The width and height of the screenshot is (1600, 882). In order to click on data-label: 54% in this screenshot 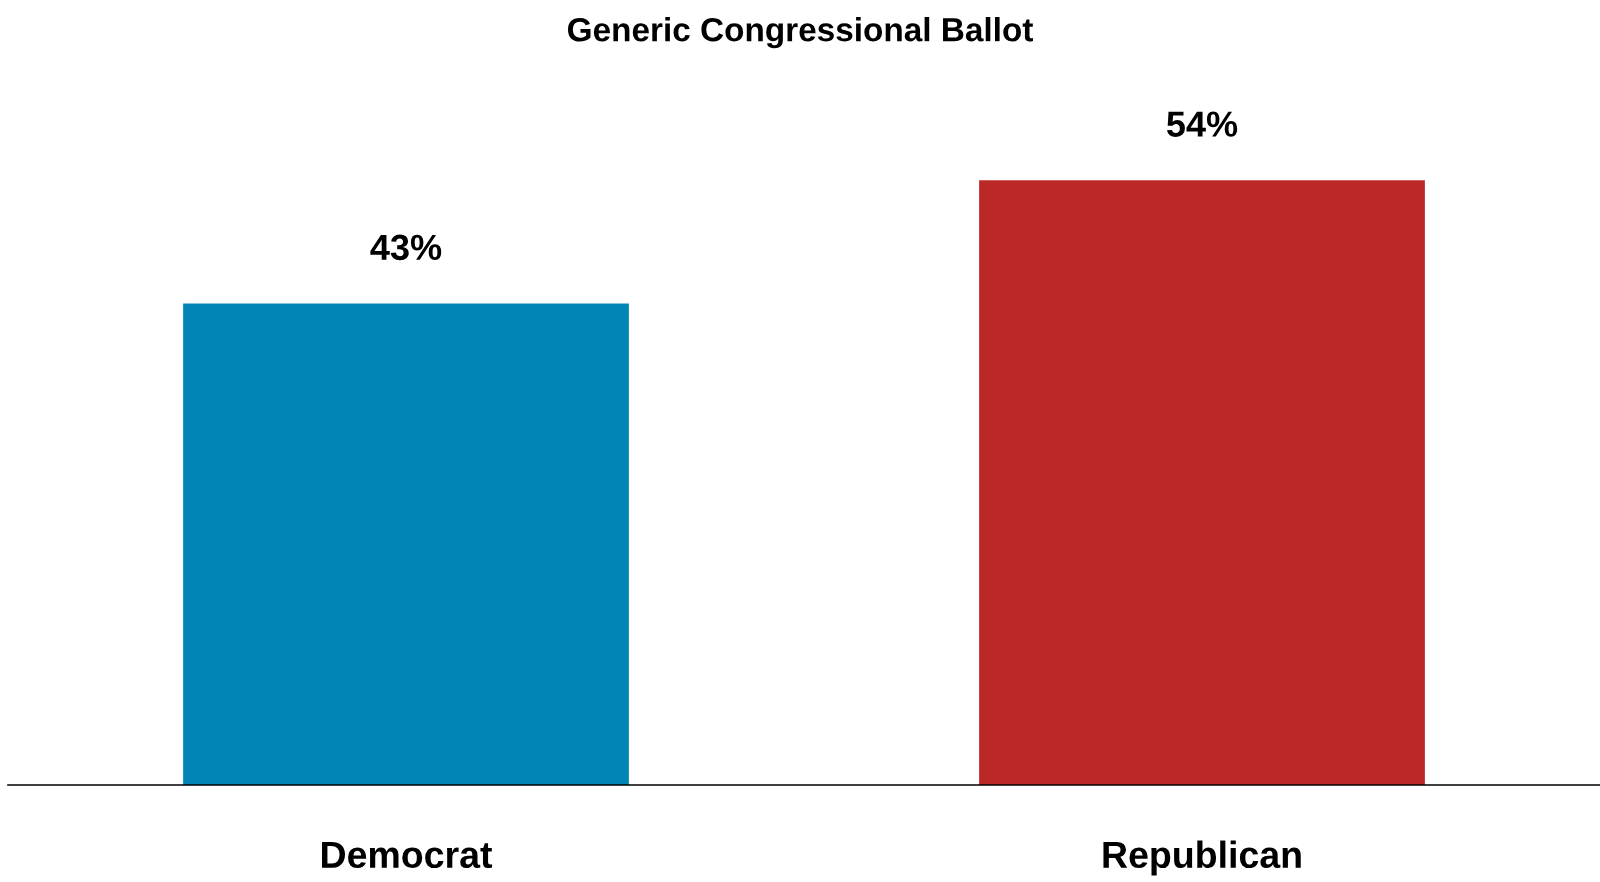, I will do `click(1202, 124)`.